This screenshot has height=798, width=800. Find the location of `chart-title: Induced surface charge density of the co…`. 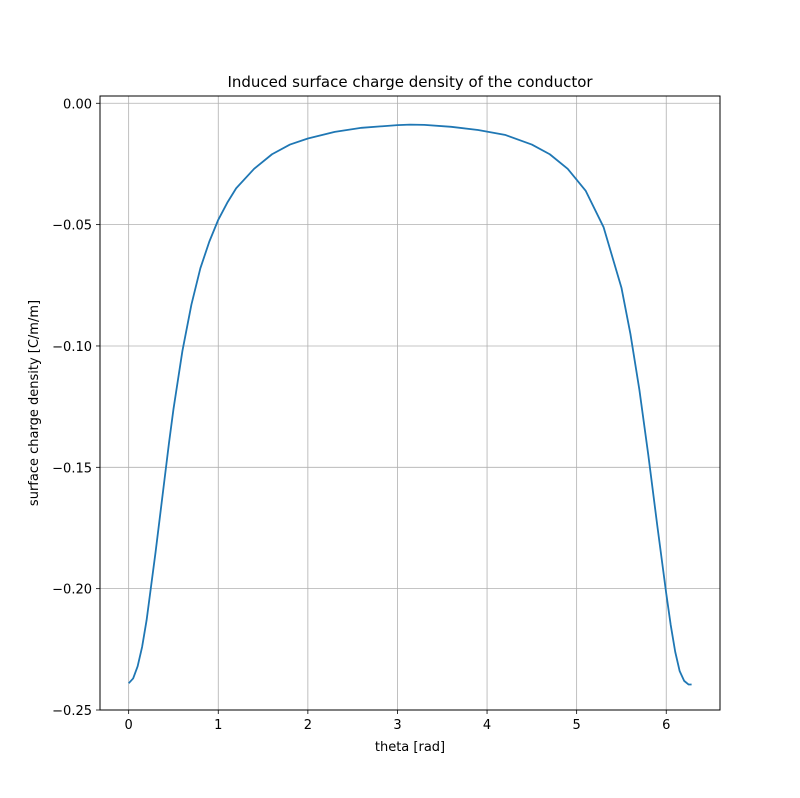

chart-title: Induced surface charge density of the co… is located at coordinates (410, 82).